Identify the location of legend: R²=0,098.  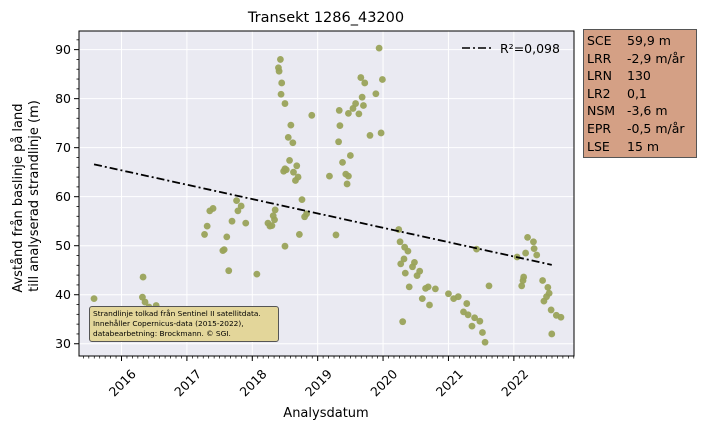
(511, 48).